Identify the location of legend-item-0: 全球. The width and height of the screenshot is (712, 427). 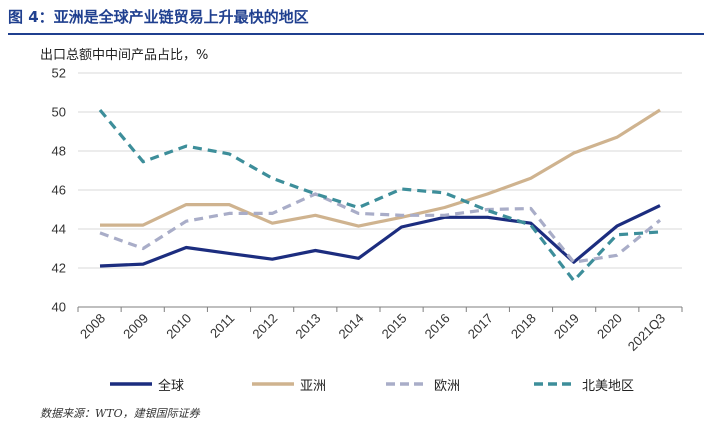
(147, 384).